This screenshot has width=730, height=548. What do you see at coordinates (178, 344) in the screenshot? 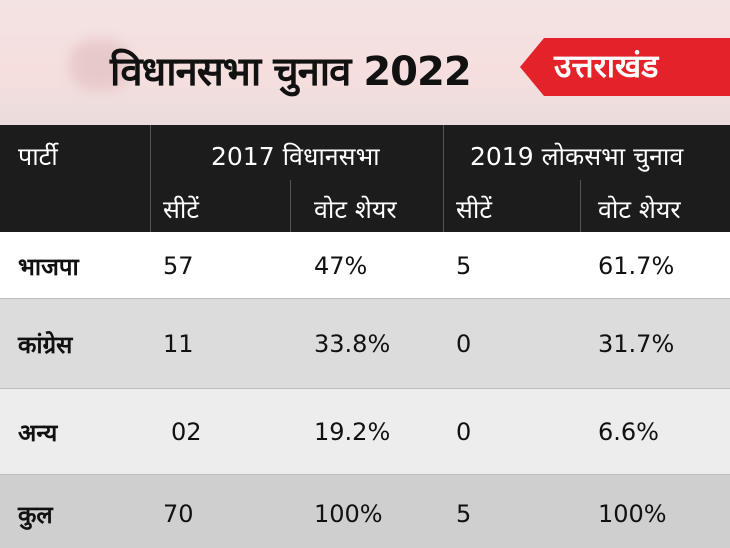
I see `seats-2017: 11` at bounding box center [178, 344].